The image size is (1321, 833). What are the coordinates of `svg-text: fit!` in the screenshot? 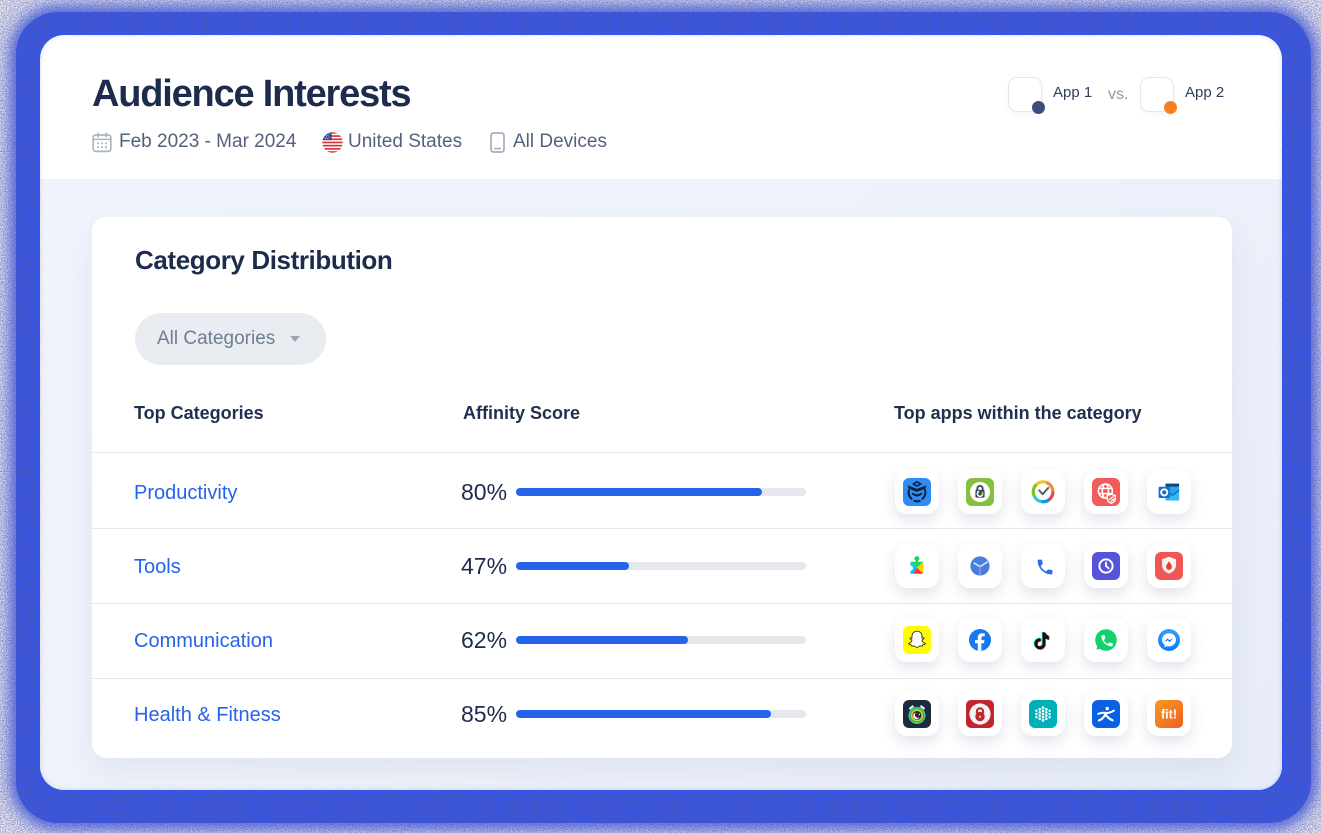 It's located at (1169, 715).